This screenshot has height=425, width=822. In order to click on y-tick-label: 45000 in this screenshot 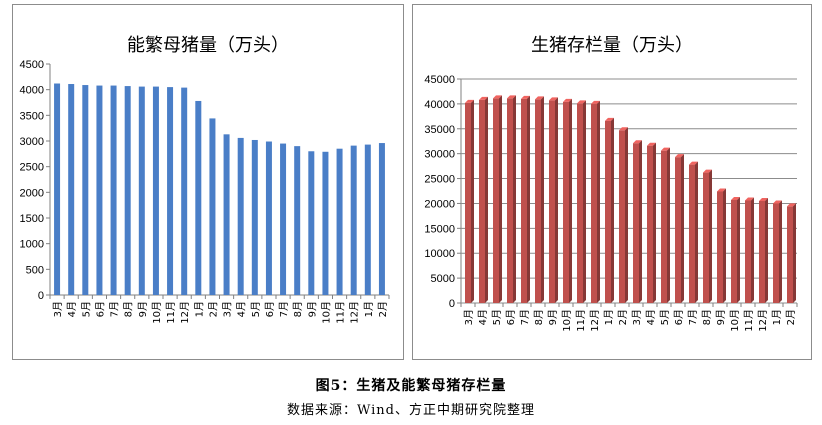, I will do `click(439, 80)`.